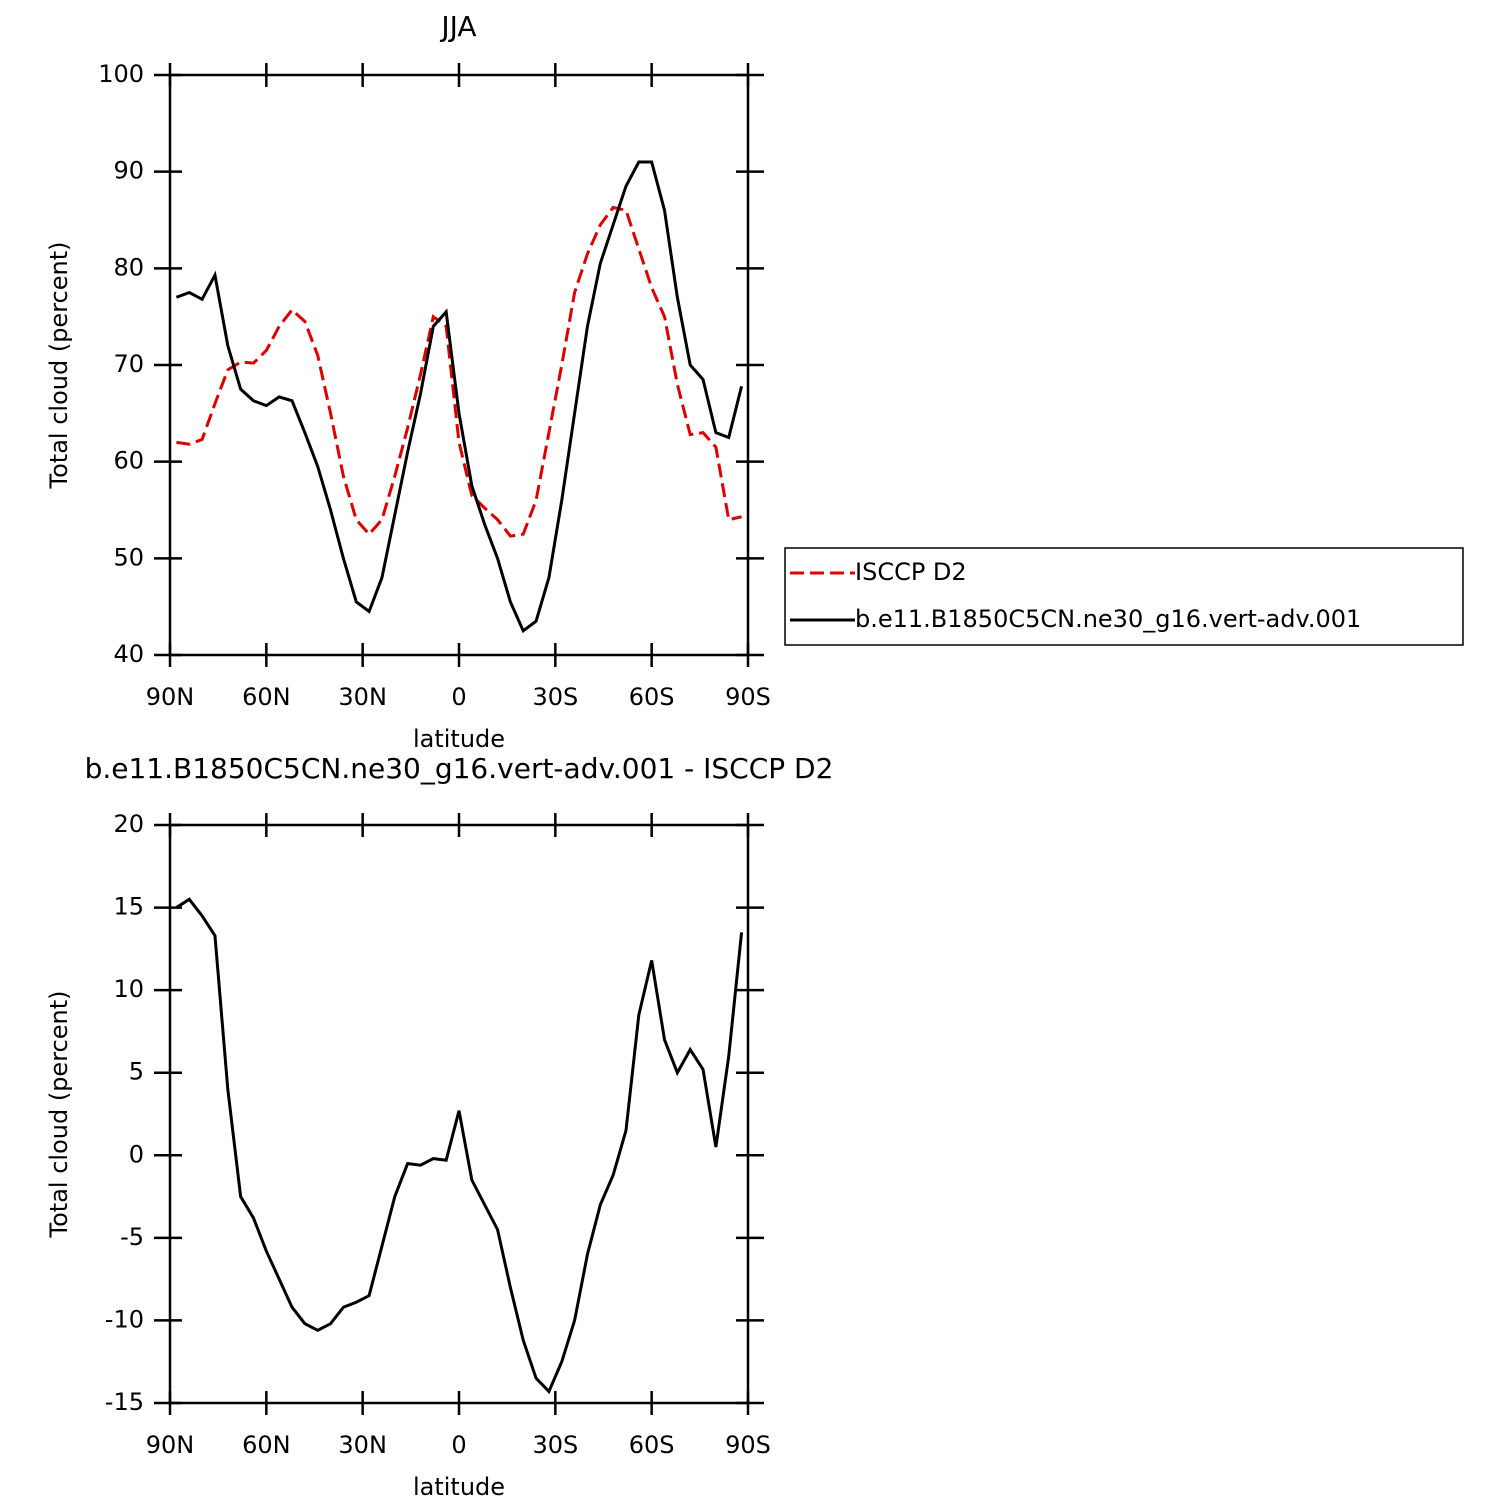 The height and width of the screenshot is (1508, 1508). What do you see at coordinates (128, 267) in the screenshot?
I see `y-tick-label: 80` at bounding box center [128, 267].